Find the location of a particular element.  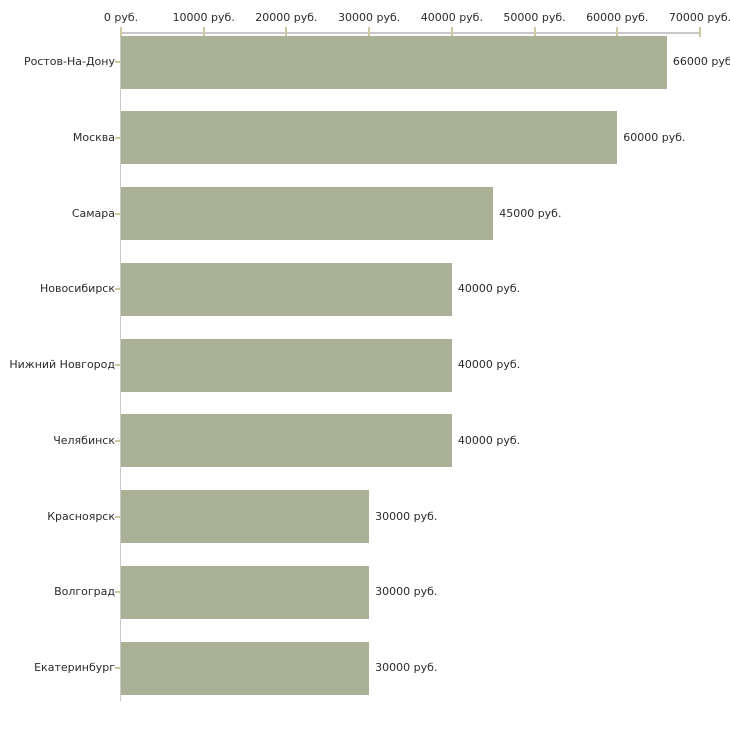

x-axis-tick-label: 50000 руб. is located at coordinates (534, 17).